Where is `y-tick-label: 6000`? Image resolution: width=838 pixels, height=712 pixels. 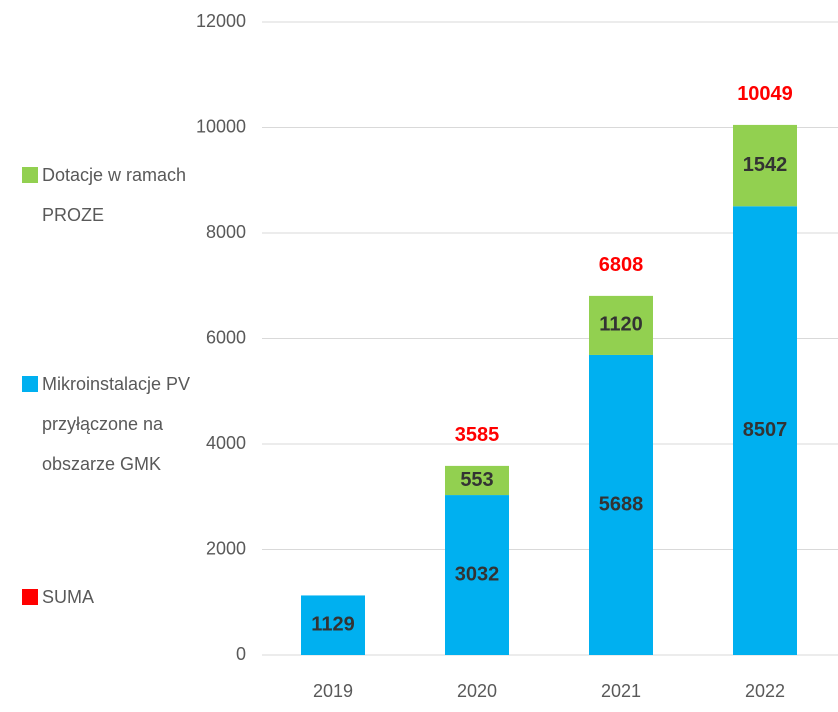 y-tick-label: 6000 is located at coordinates (226, 337).